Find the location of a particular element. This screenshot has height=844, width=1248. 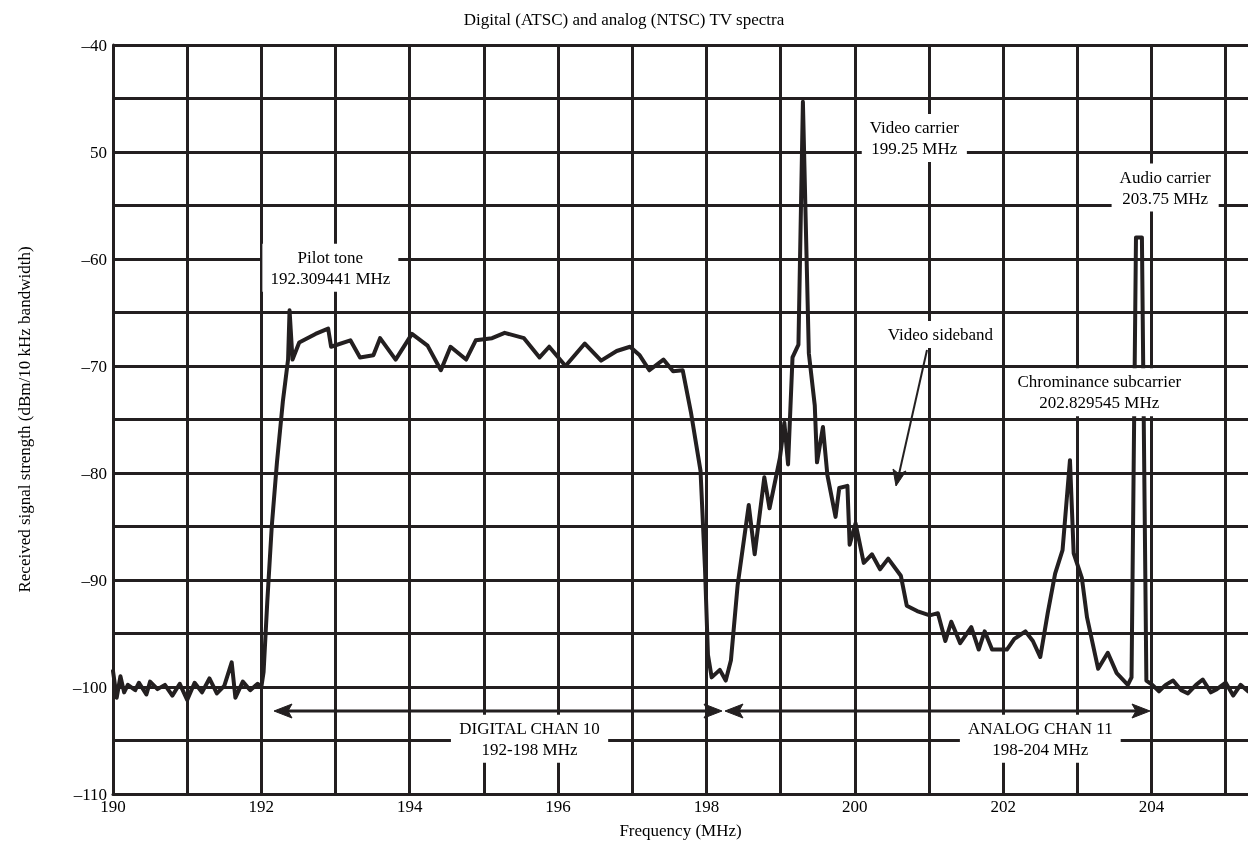

x-tick-label: 192 is located at coordinates (261, 806).